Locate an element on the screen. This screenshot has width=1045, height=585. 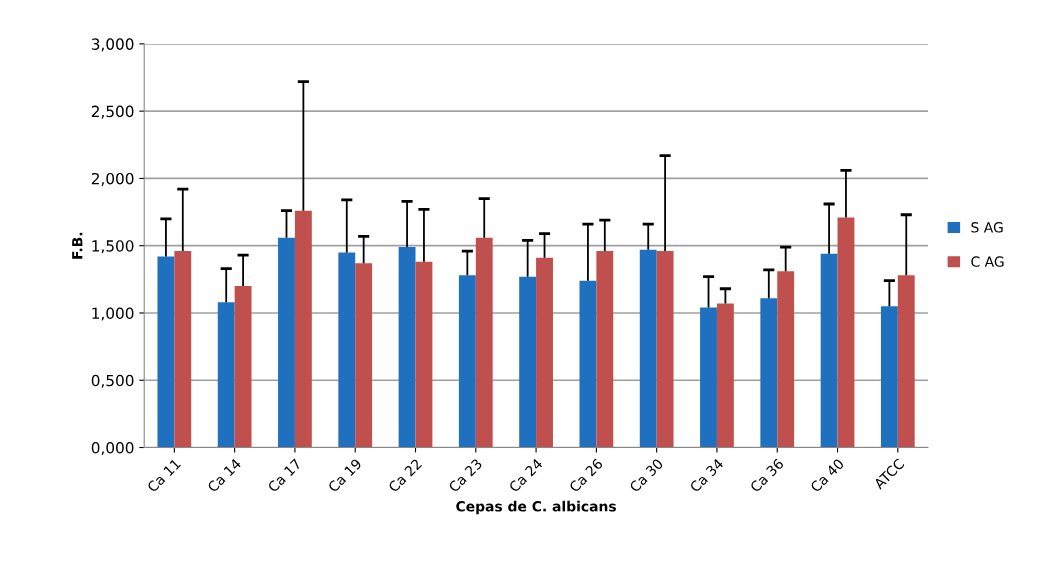
x-tick-label: Ca 24 is located at coordinates (526, 475).